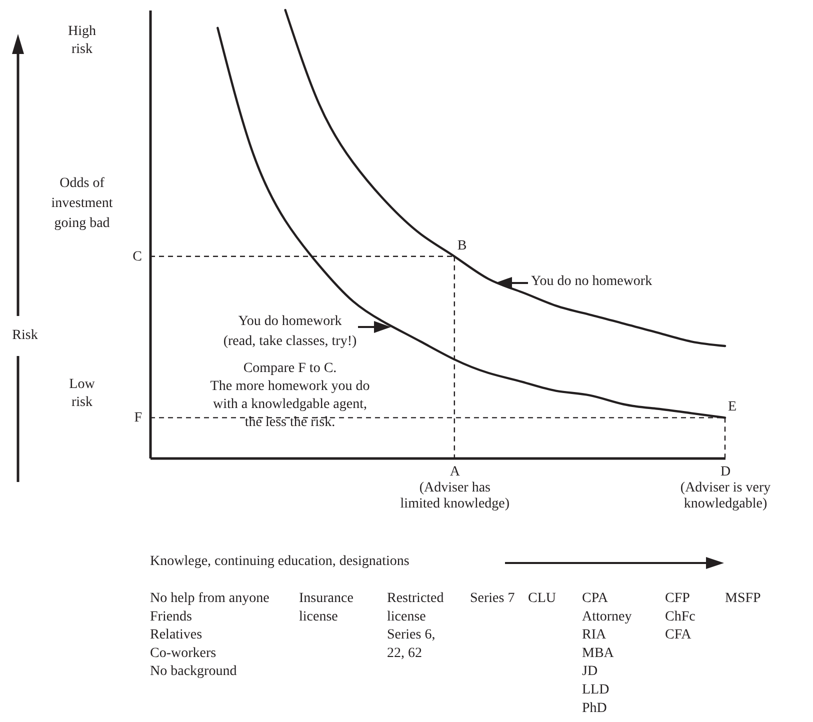  Describe the element at coordinates (455, 488) in the screenshot. I see `x-tick-label: A (Adviser has limited knowledge)` at that location.